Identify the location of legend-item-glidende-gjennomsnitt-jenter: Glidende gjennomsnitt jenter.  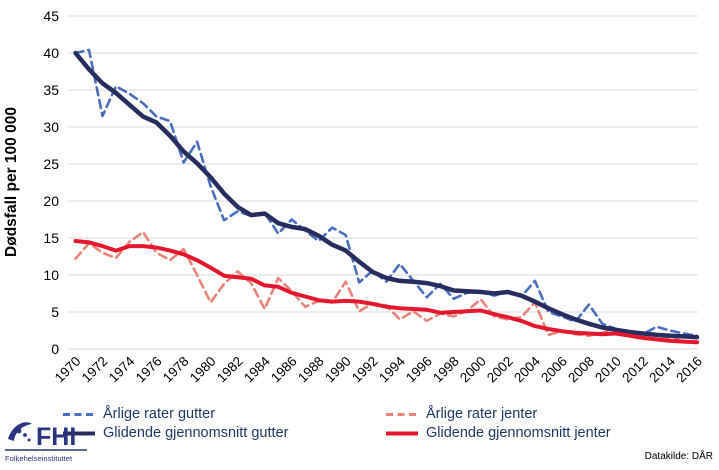
(498, 433).